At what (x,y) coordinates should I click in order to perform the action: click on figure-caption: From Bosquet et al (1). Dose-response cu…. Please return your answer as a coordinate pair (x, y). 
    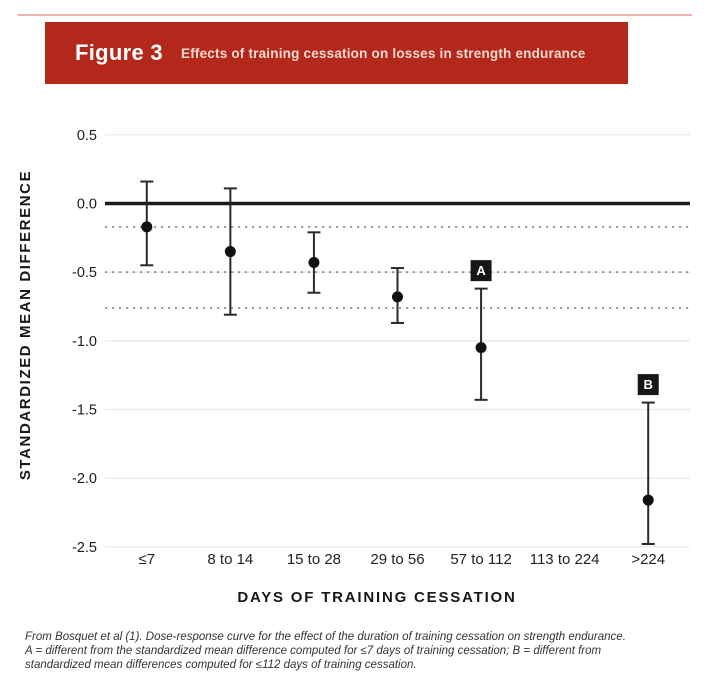
    Looking at the image, I should click on (360, 651).